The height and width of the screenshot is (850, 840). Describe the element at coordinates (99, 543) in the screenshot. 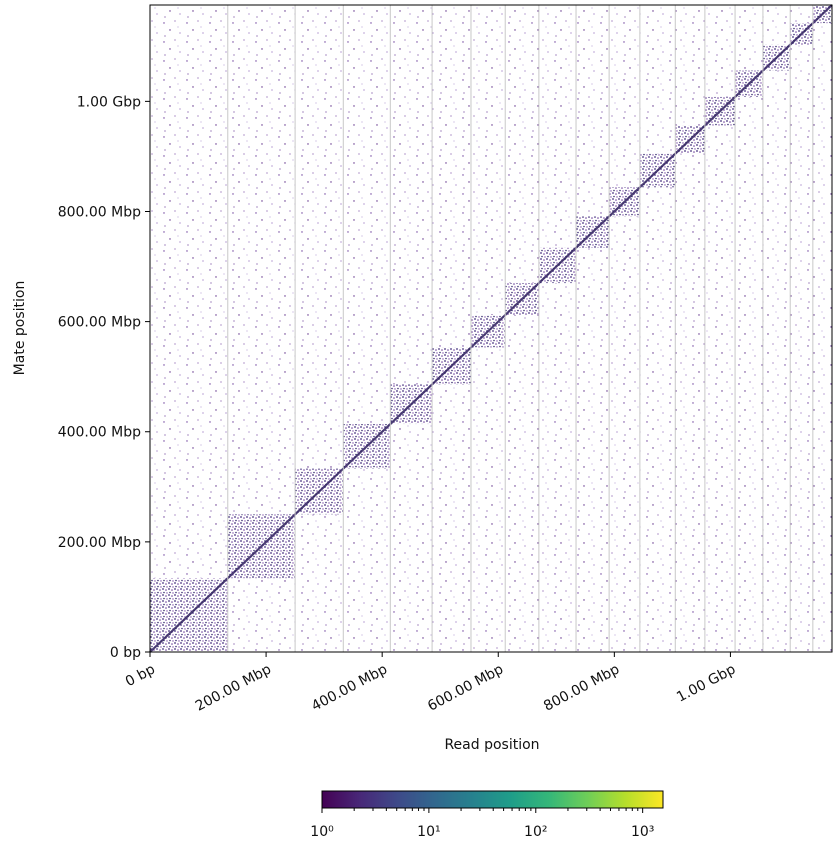

I see `y-tick-label: 200.00 Mbp` at that location.